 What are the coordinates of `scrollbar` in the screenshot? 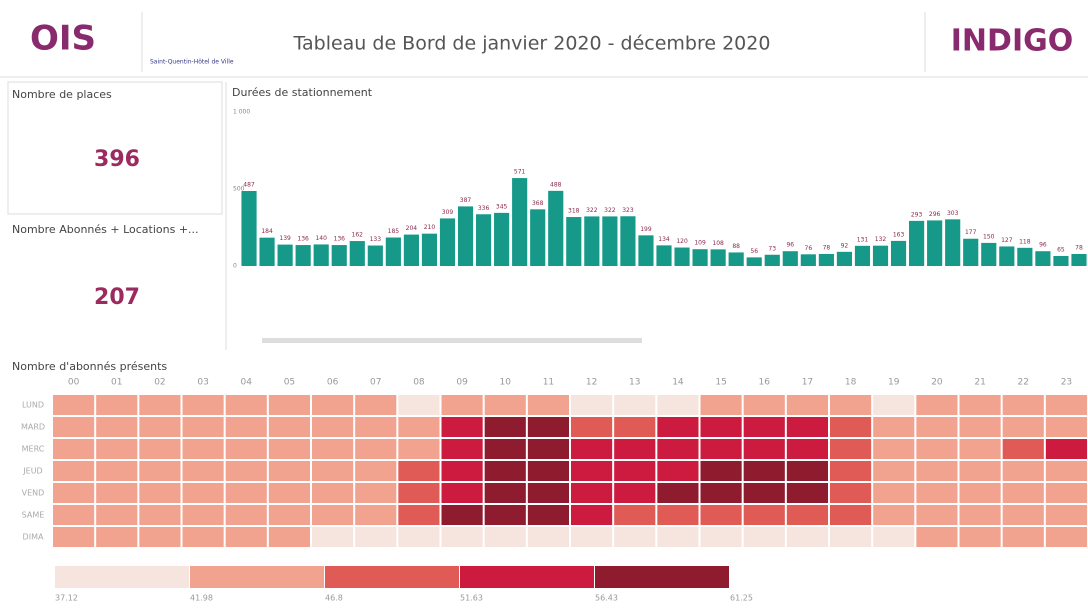 It's located at (452, 340).